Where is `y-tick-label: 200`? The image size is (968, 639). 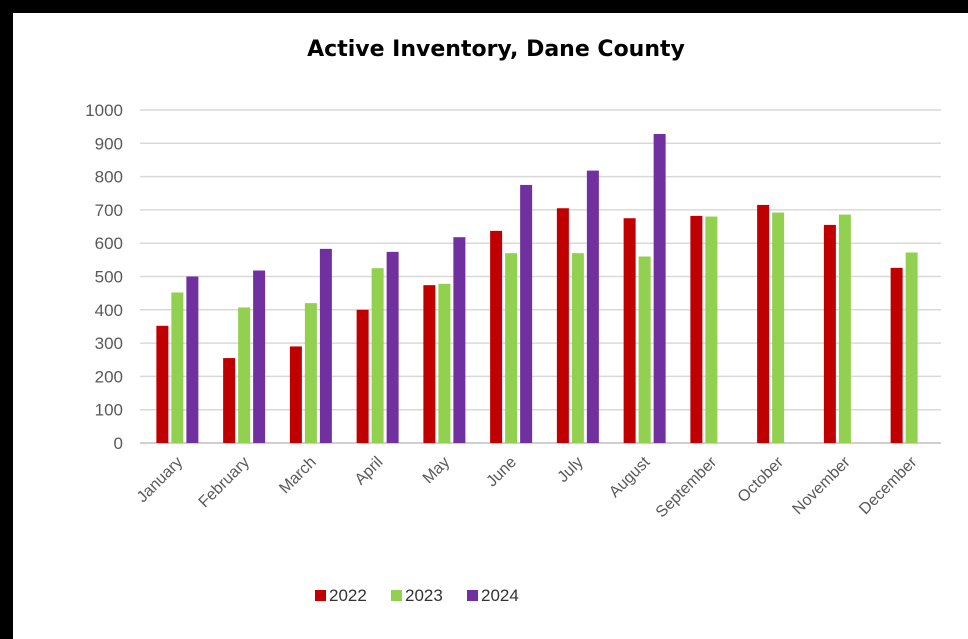
y-tick-label: 200 is located at coordinates (109, 376).